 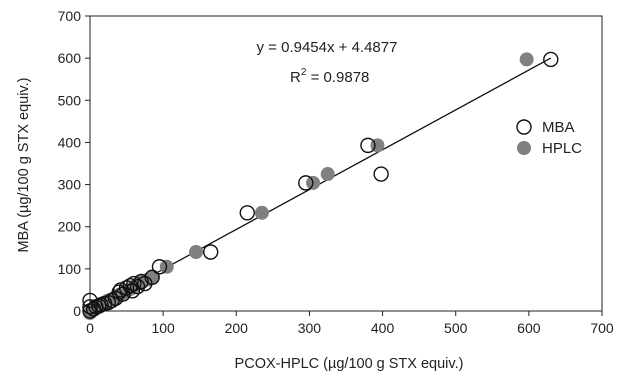 I want to click on y-axis: 0 100 200 300 400 500 600 700, so click(x=74, y=163).